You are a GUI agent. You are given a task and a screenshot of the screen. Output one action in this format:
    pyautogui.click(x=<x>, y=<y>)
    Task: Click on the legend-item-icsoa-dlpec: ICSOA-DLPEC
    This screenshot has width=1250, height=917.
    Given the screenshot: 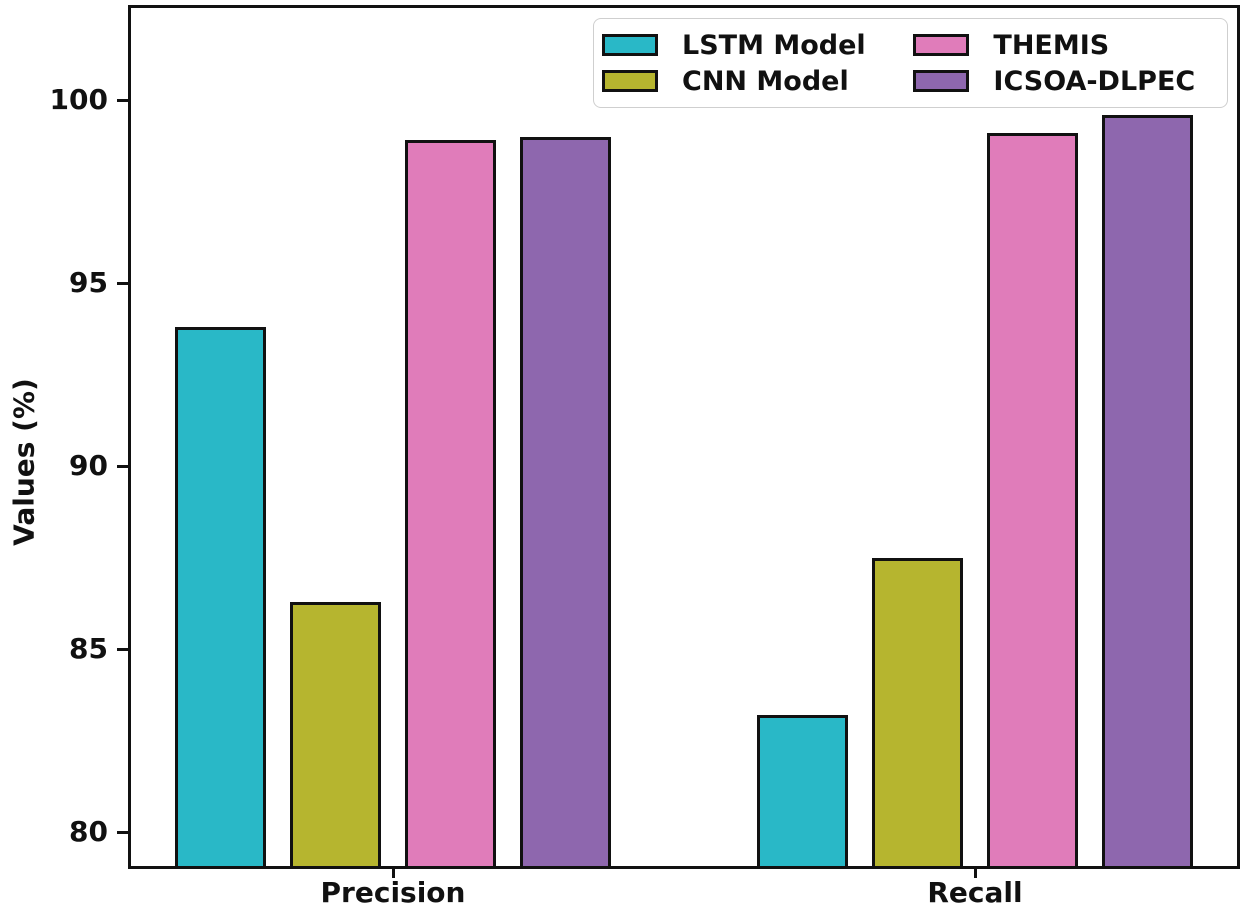 What is the action you would take?
    pyautogui.click(x=1064, y=81)
    